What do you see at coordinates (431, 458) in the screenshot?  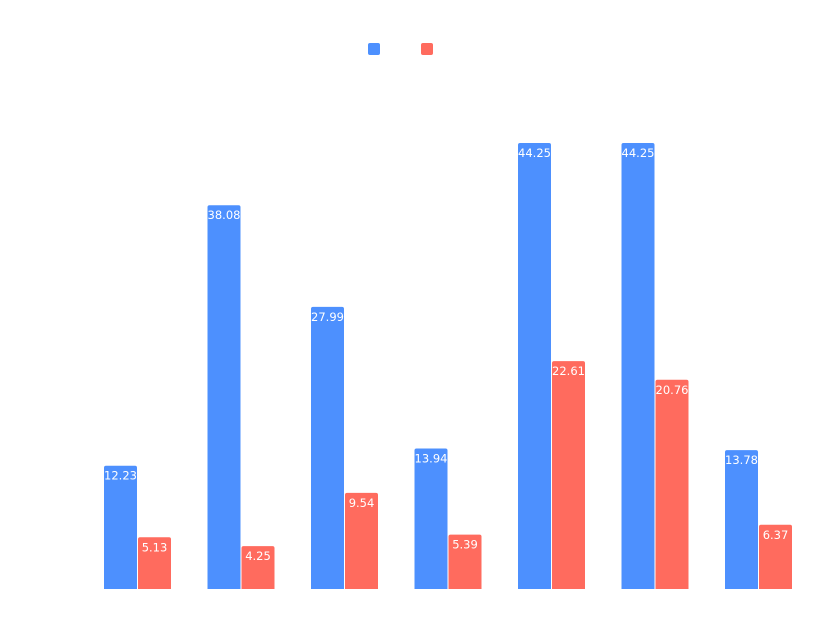 I see `data-label-series-1-group-4: 13.94` at bounding box center [431, 458].